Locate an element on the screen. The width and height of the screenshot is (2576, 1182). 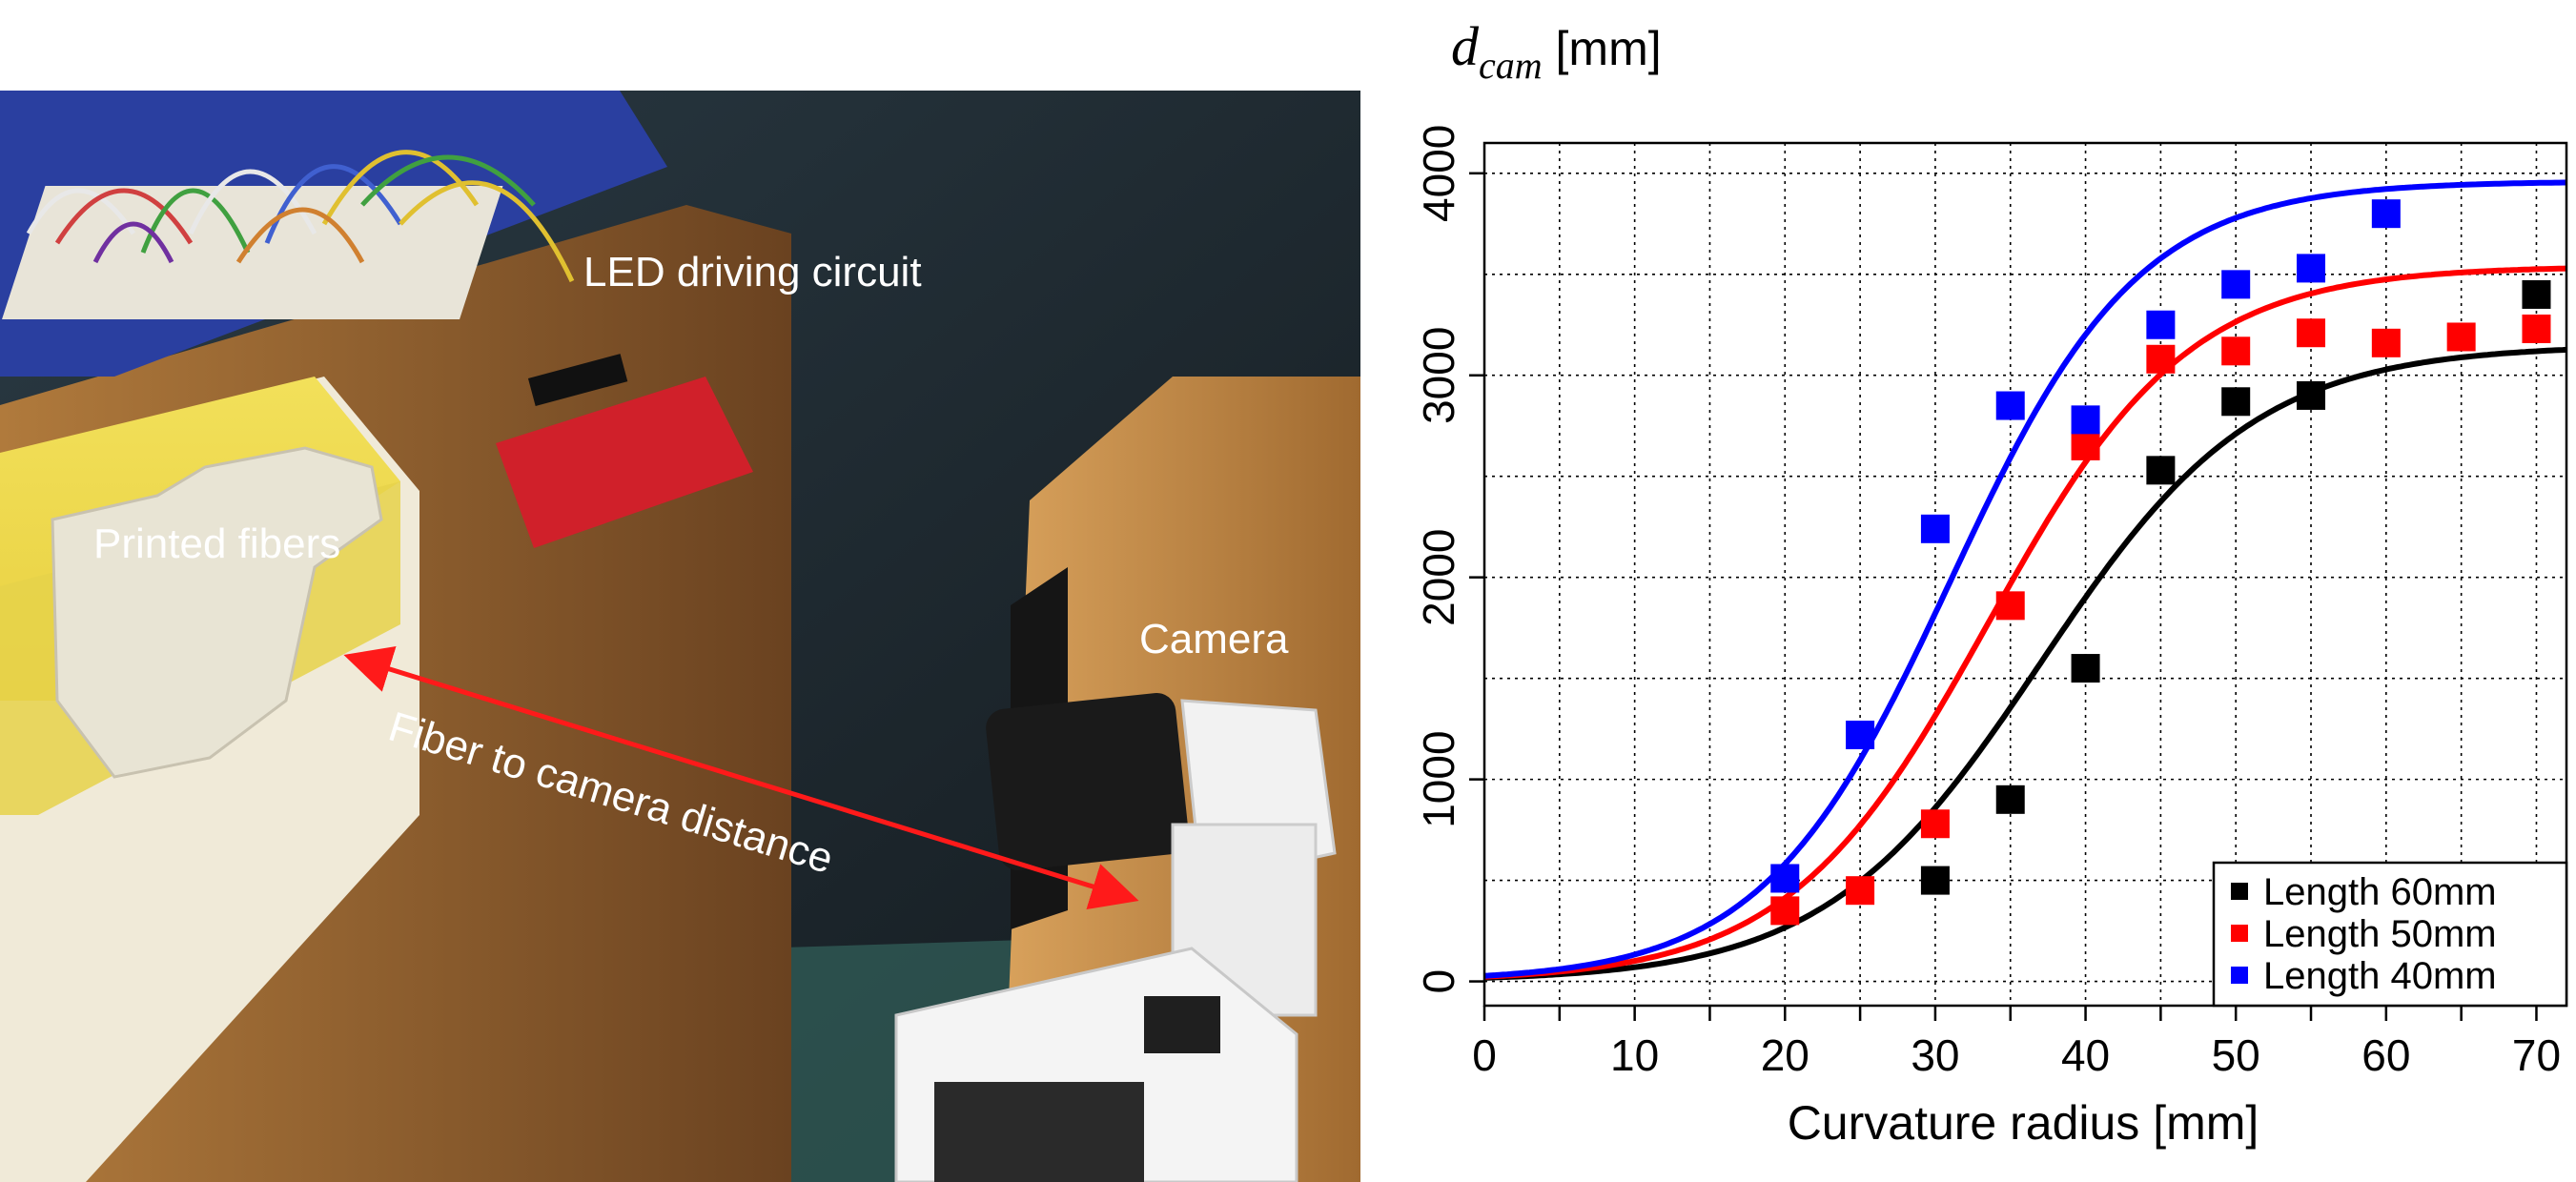
breadboard is located at coordinates (252, 253).